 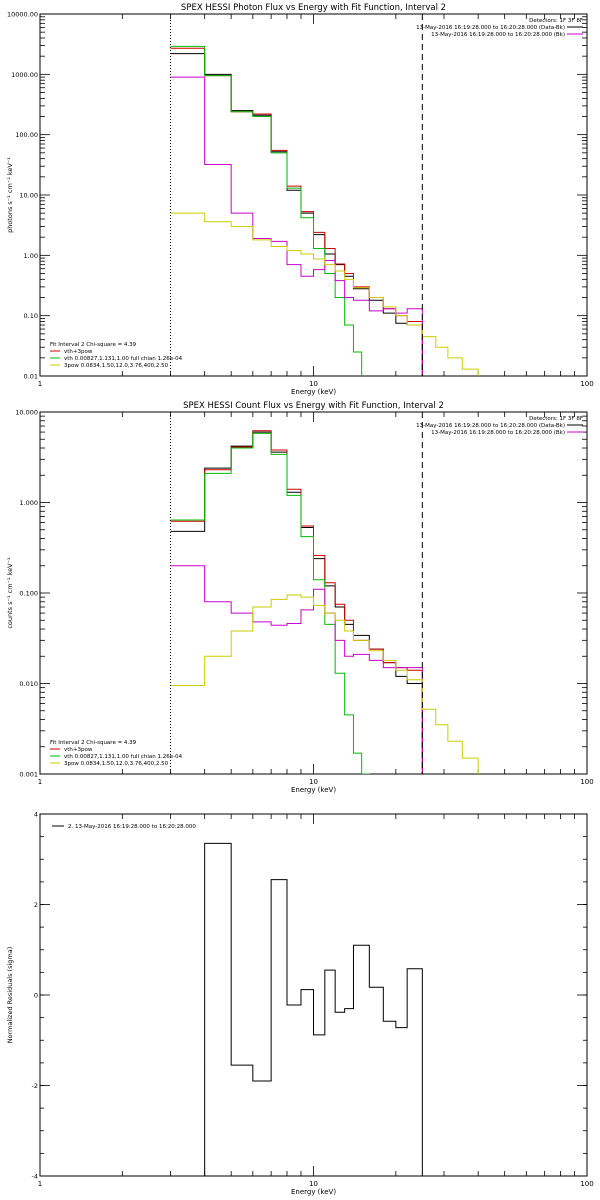 I want to click on y-tick-label: 100.00, so click(x=26, y=135).